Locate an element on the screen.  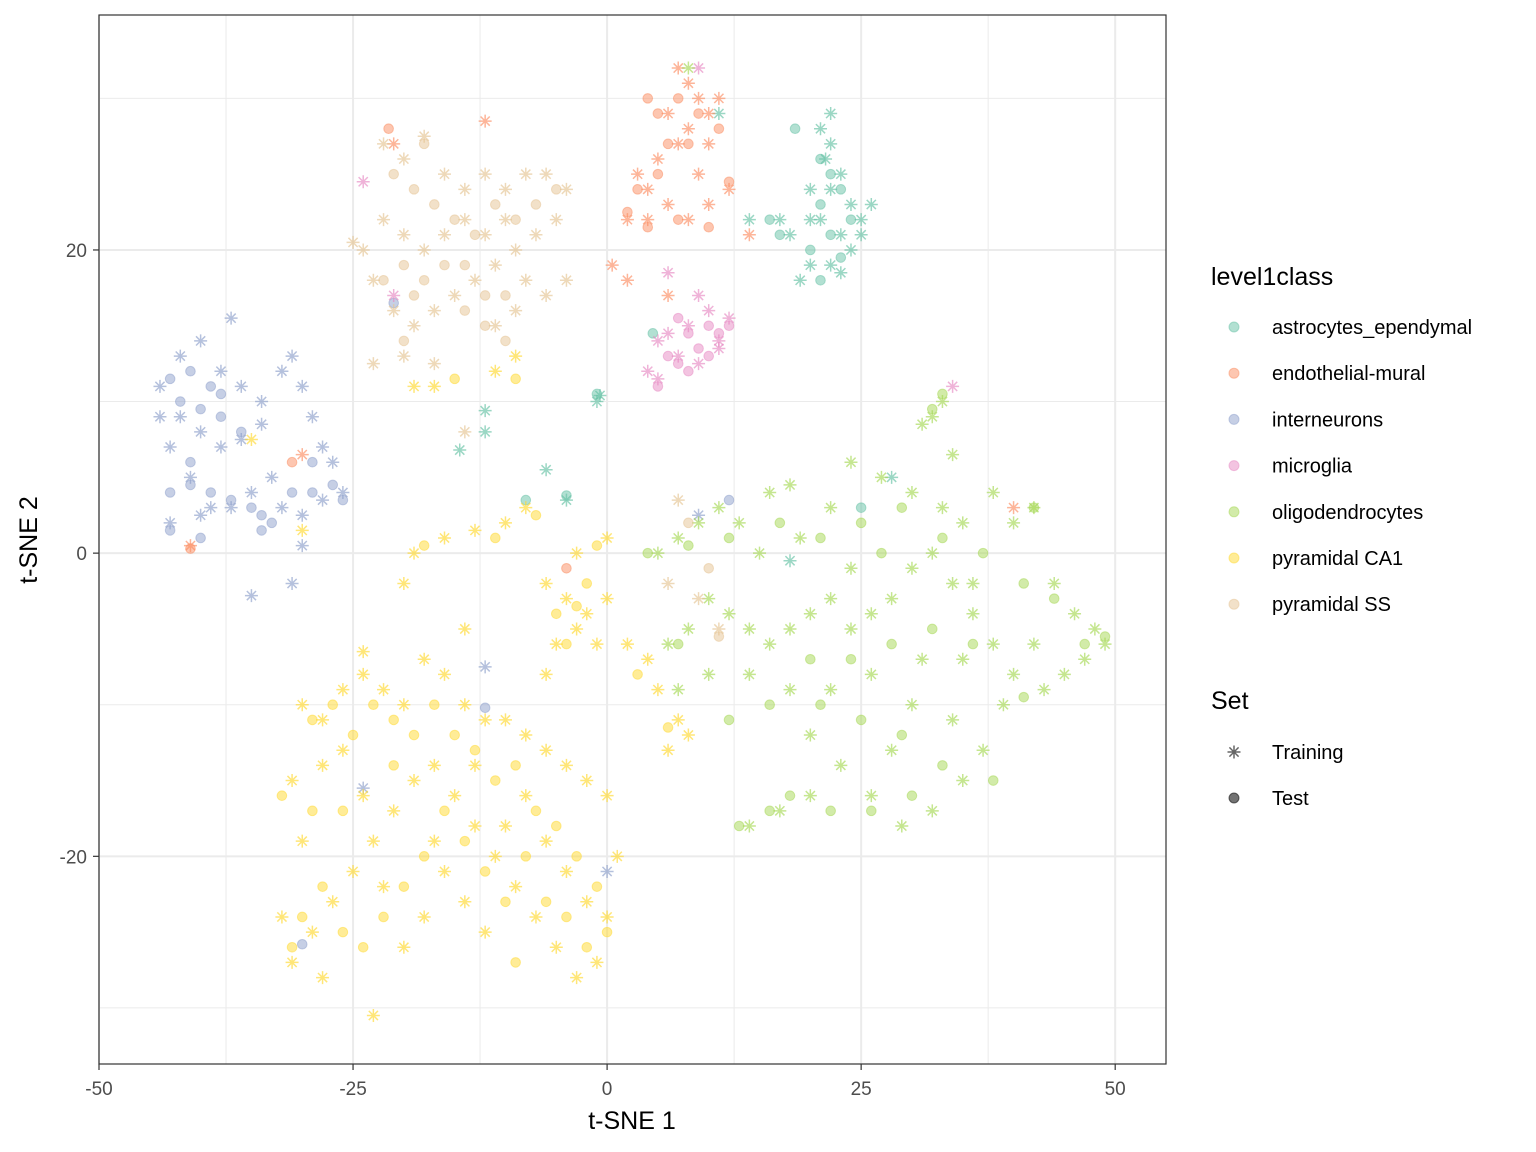
x-axis-title: t-SNE 1 is located at coordinates (632, 1121).